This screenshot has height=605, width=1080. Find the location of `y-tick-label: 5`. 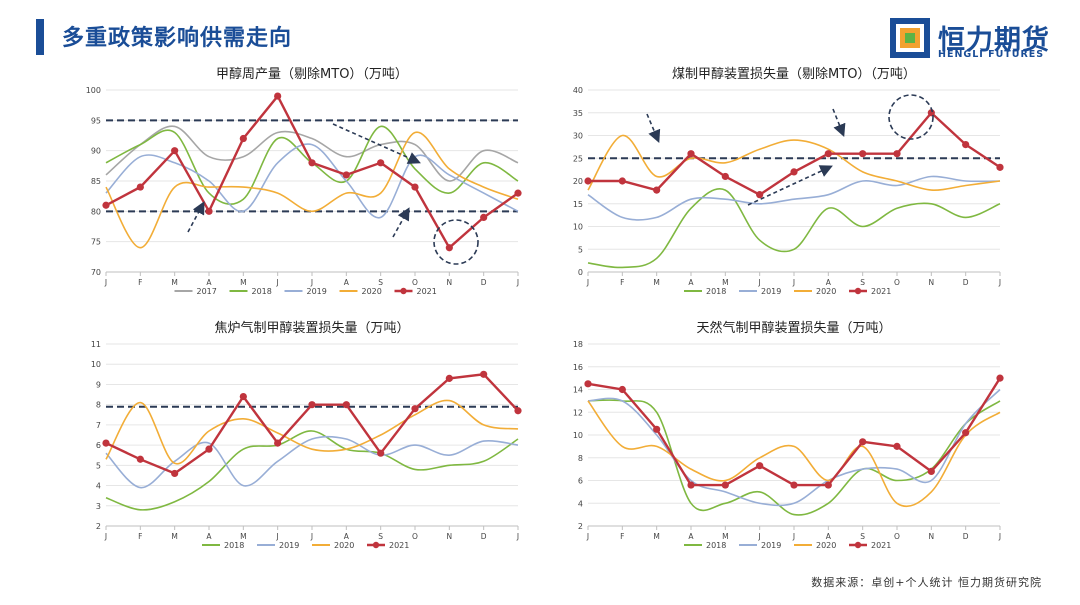

y-tick-label: 5 is located at coordinates (580, 249).